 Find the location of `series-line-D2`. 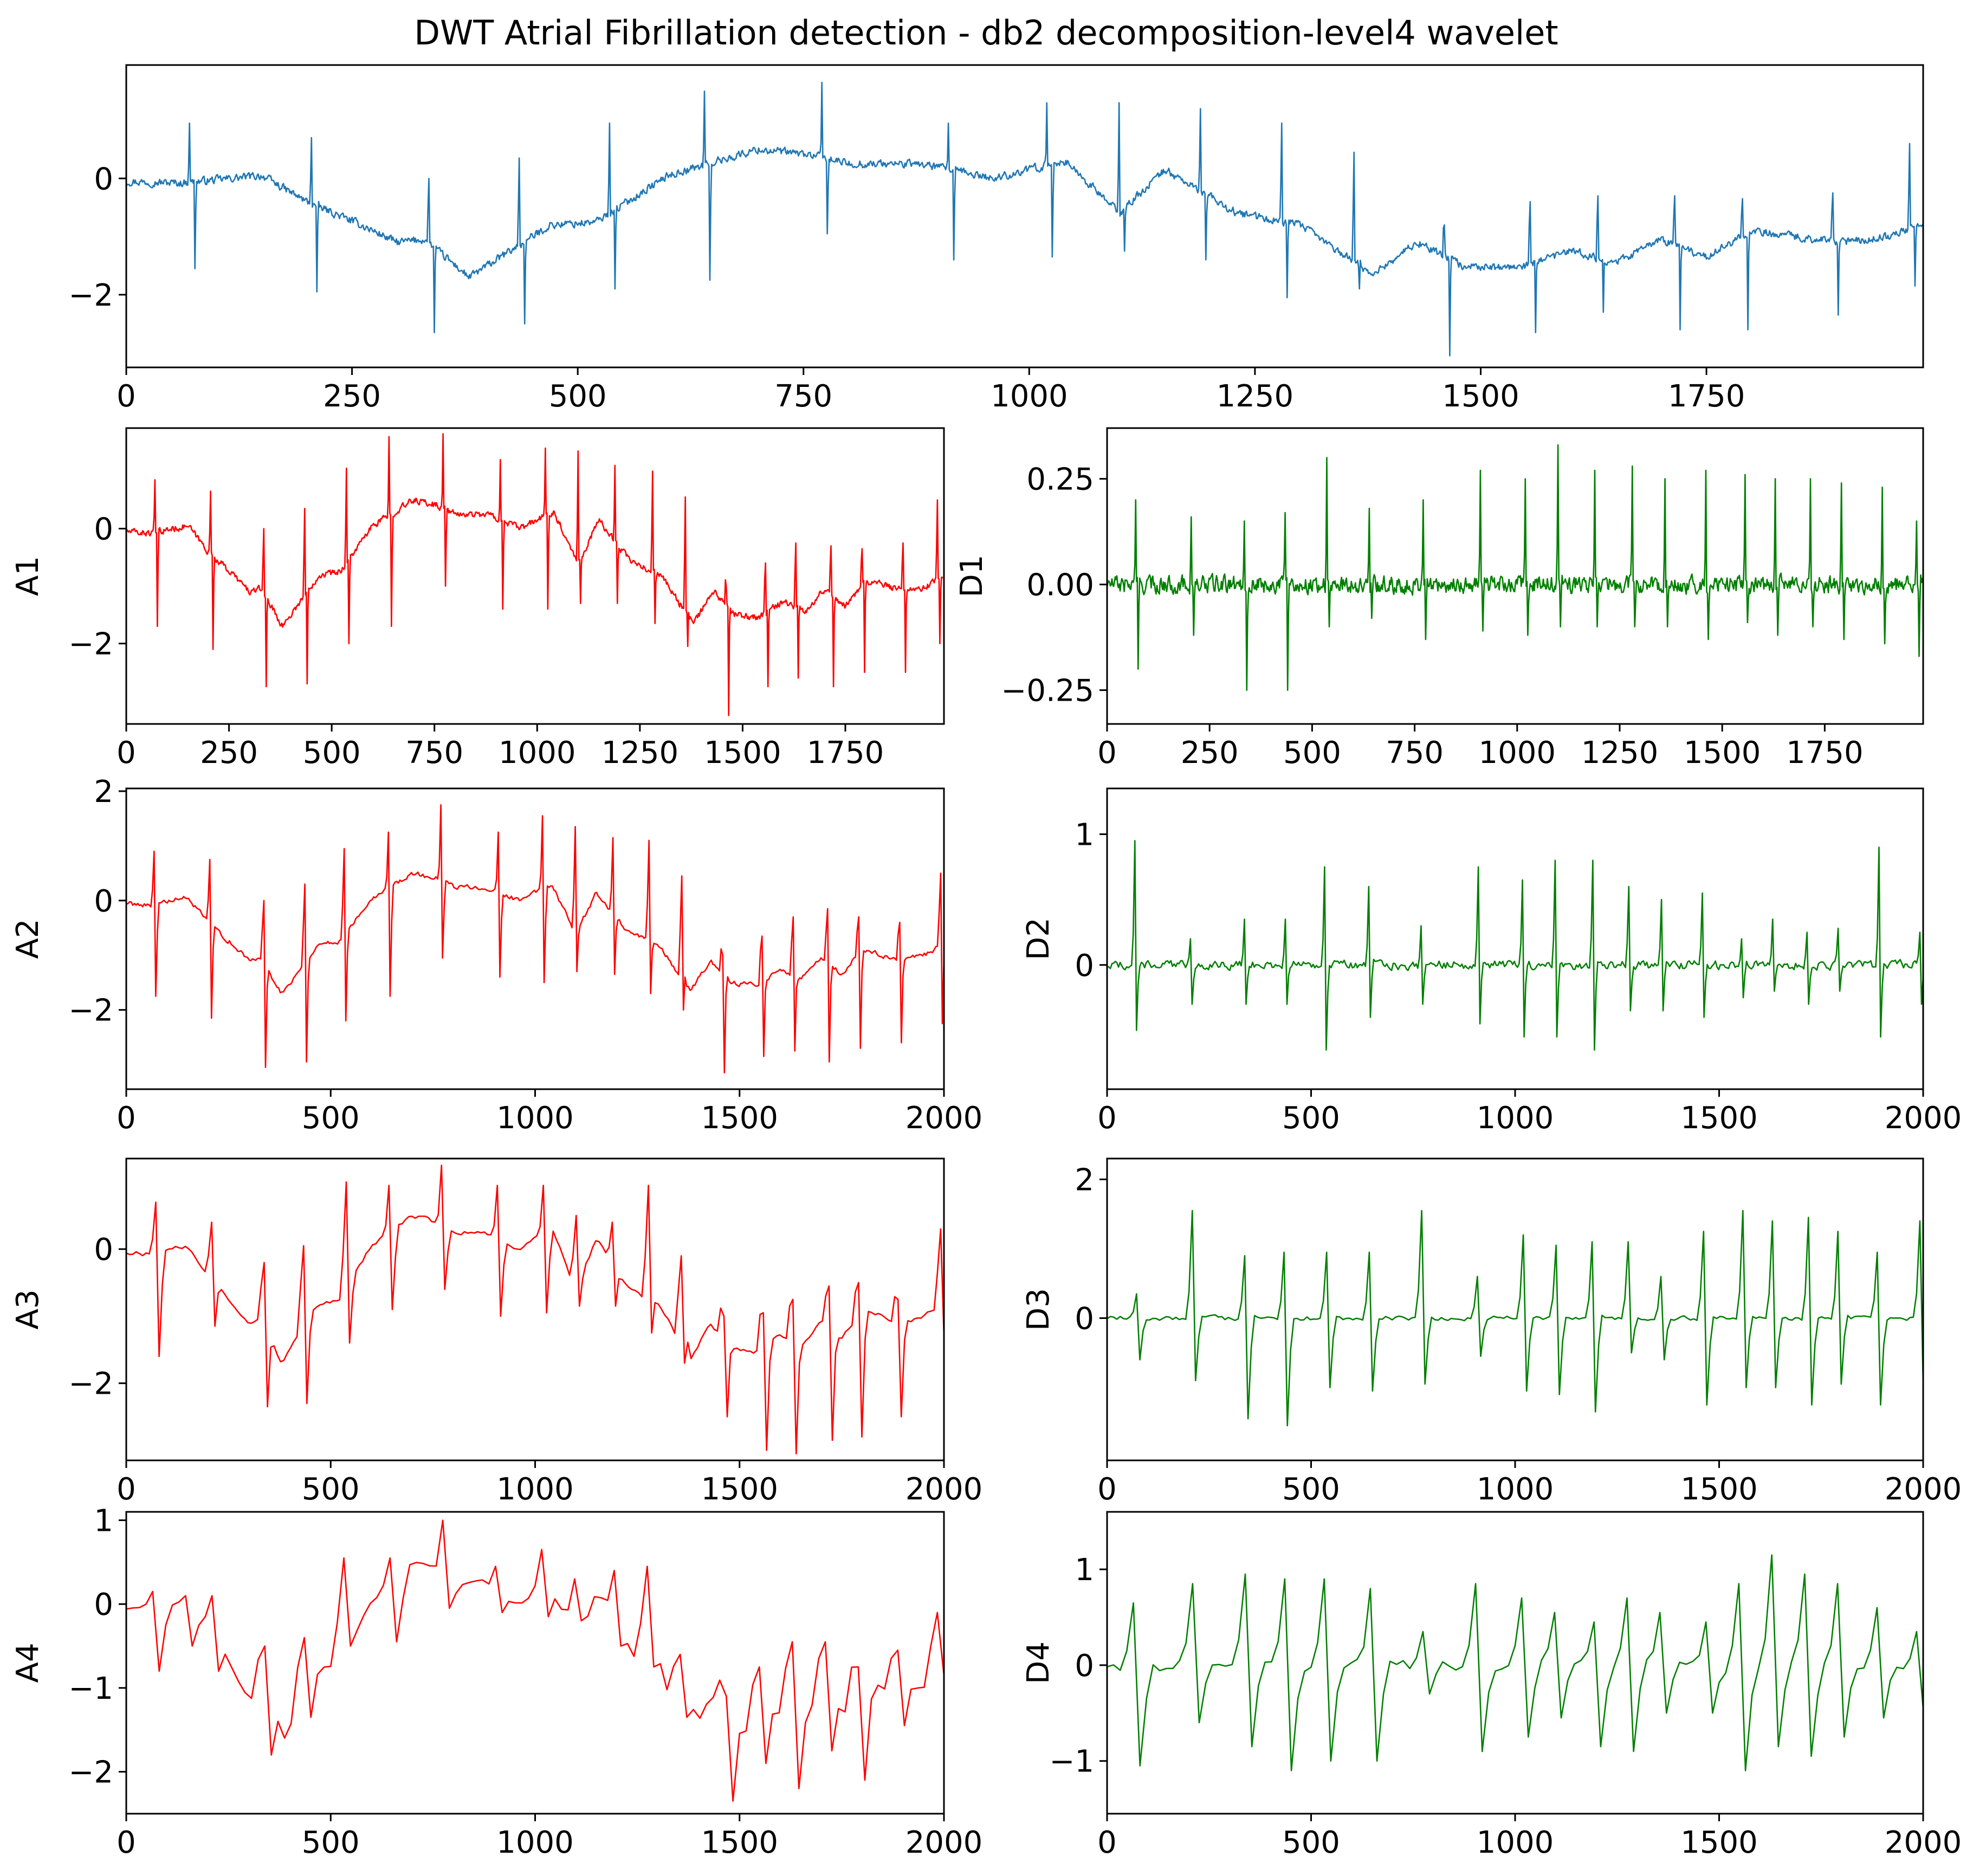

series-line-D2 is located at coordinates (1515, 945).